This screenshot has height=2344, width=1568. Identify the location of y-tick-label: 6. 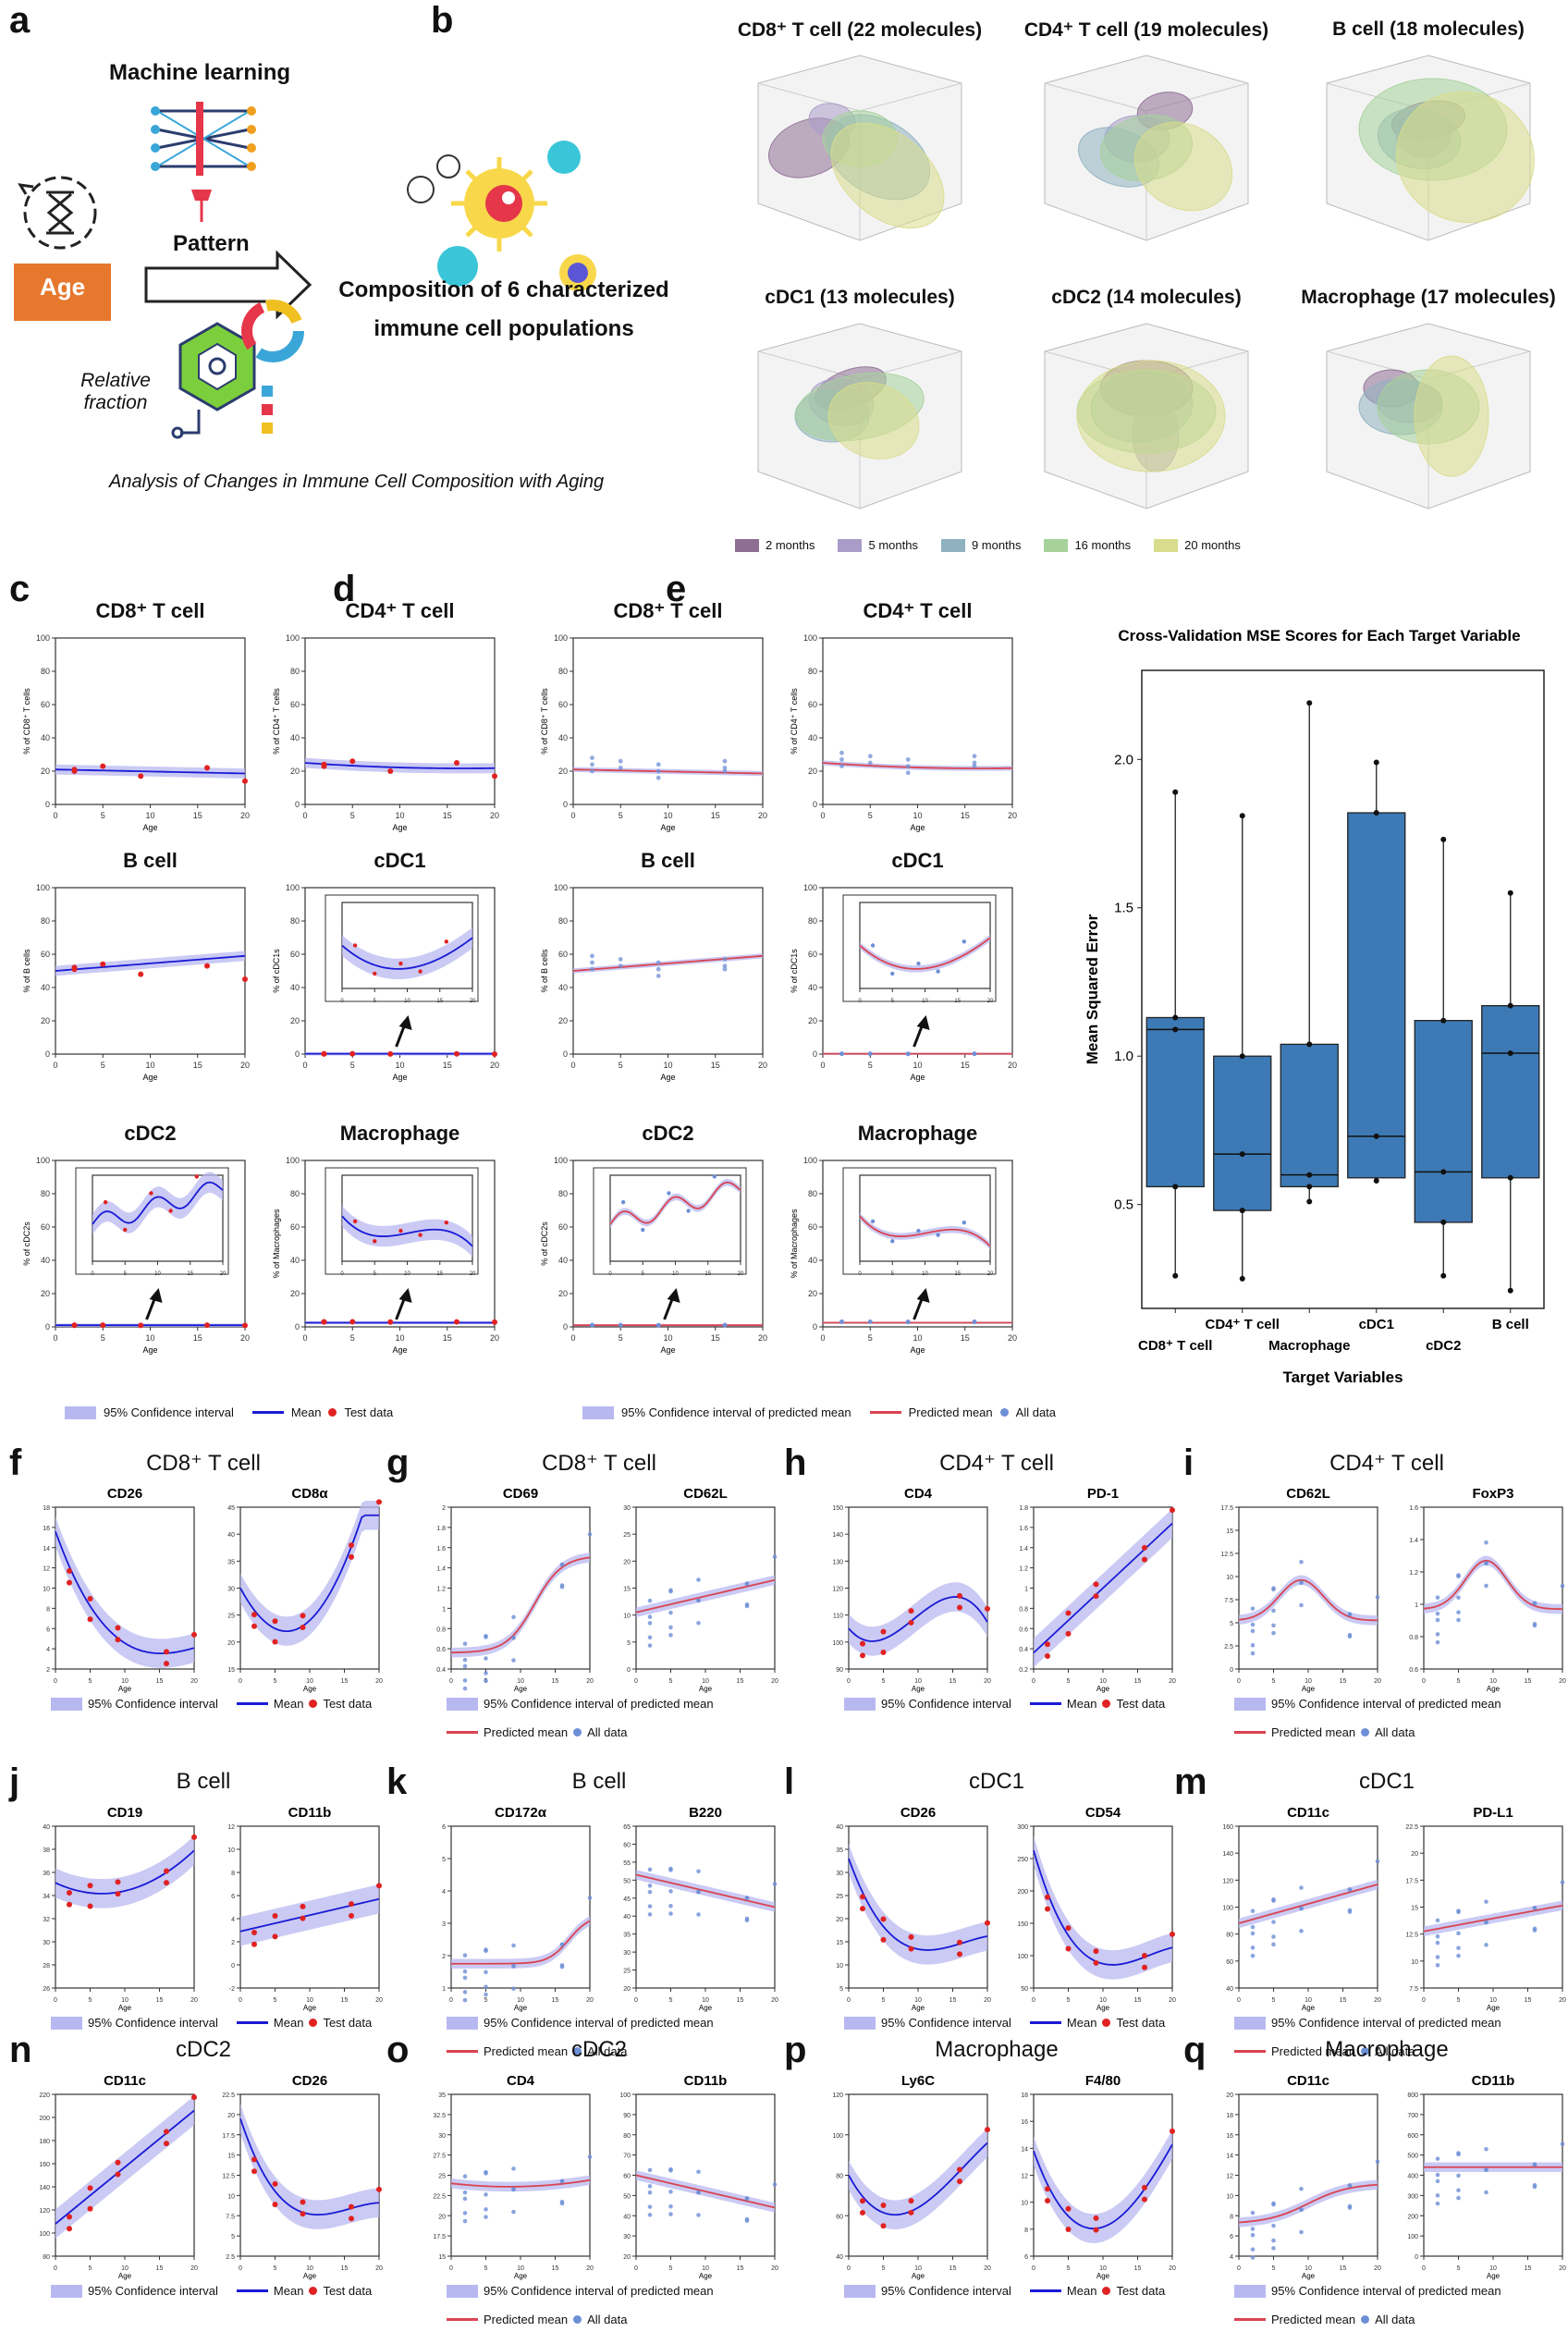
(444, 1828).